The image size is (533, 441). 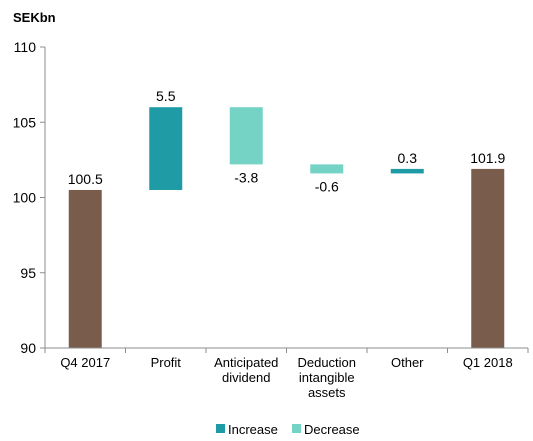 I want to click on y-tick-label: 110, so click(x=25, y=47).